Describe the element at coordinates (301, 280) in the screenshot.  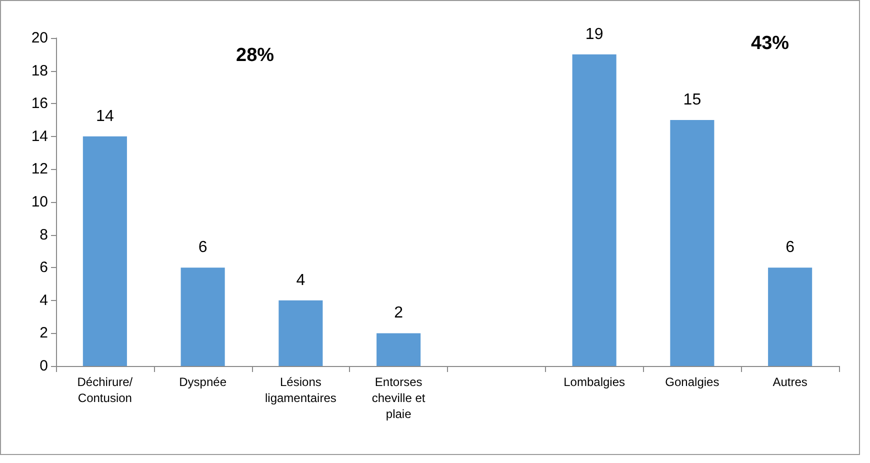
I see `data-label: 4` at that location.